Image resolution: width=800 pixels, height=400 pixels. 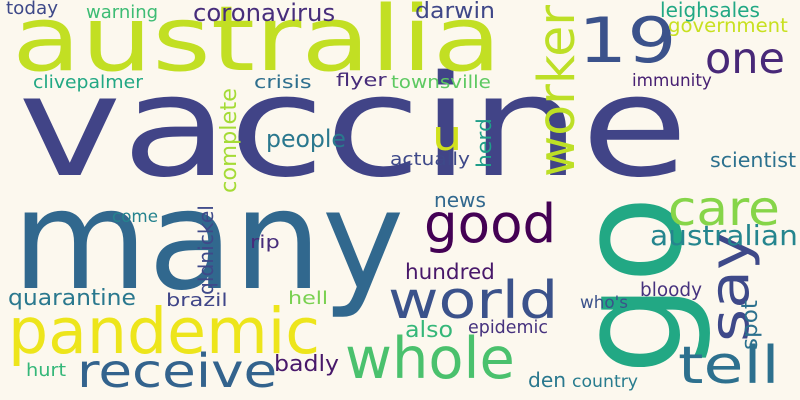 I want to click on word-den: den, so click(x=547, y=380).